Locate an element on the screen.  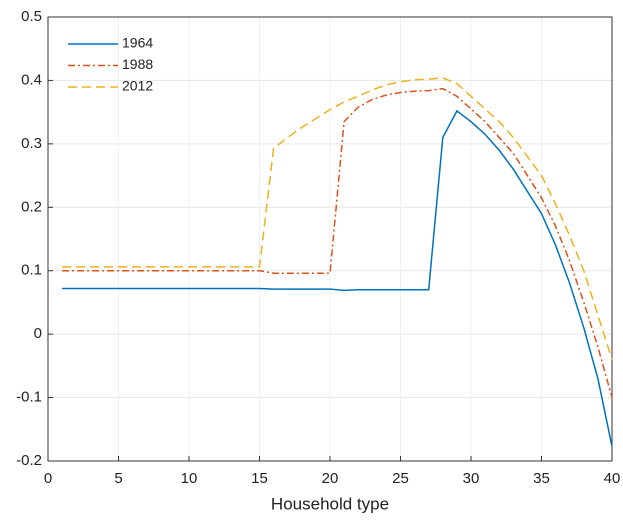
x-tick-label: 25 is located at coordinates (400, 478).